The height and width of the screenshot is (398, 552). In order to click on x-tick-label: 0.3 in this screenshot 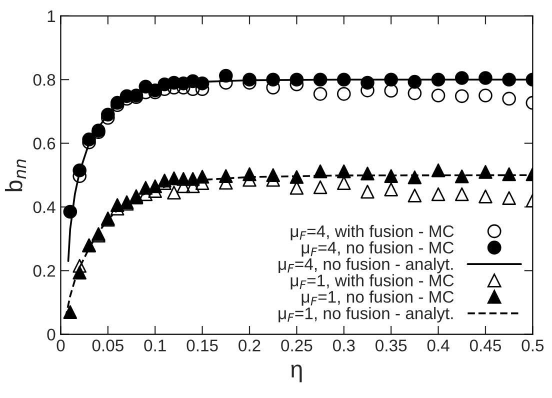, I will do `click(343, 346)`.